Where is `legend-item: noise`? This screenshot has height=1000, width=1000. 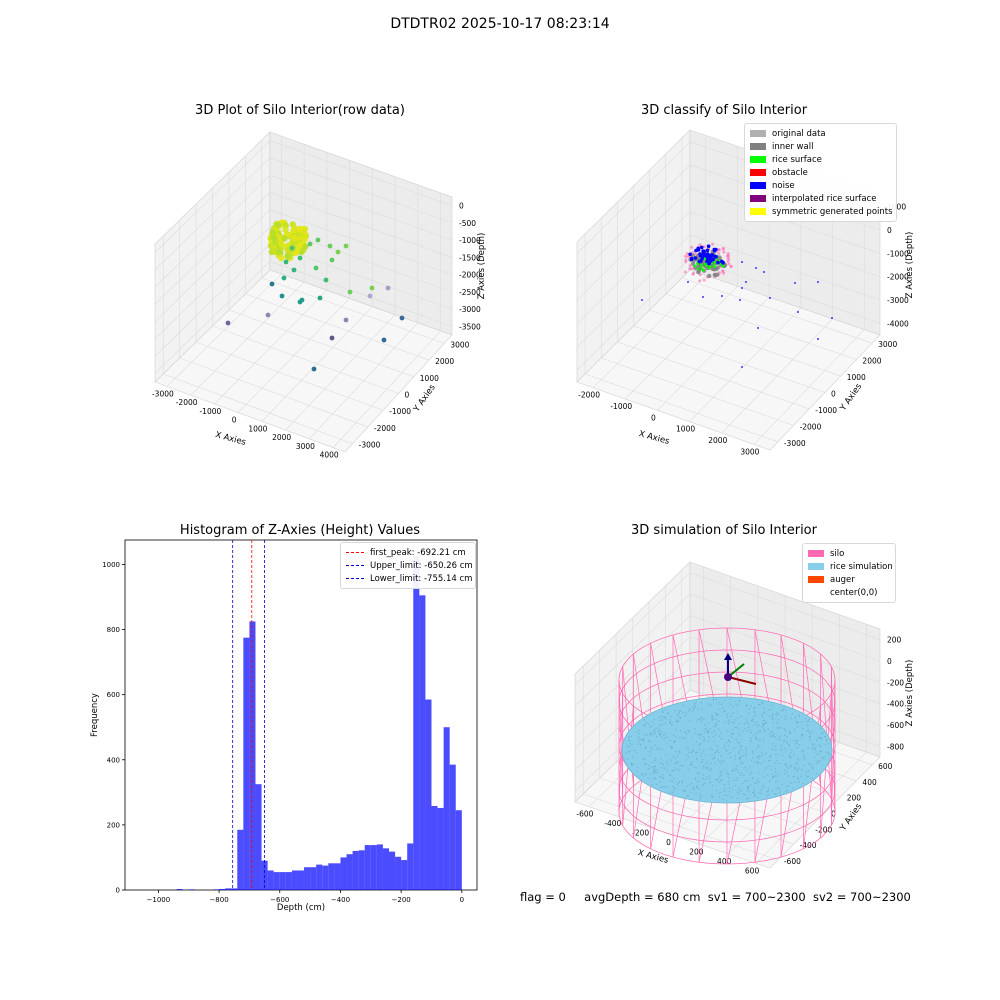
legend-item: noise is located at coordinates (820, 185).